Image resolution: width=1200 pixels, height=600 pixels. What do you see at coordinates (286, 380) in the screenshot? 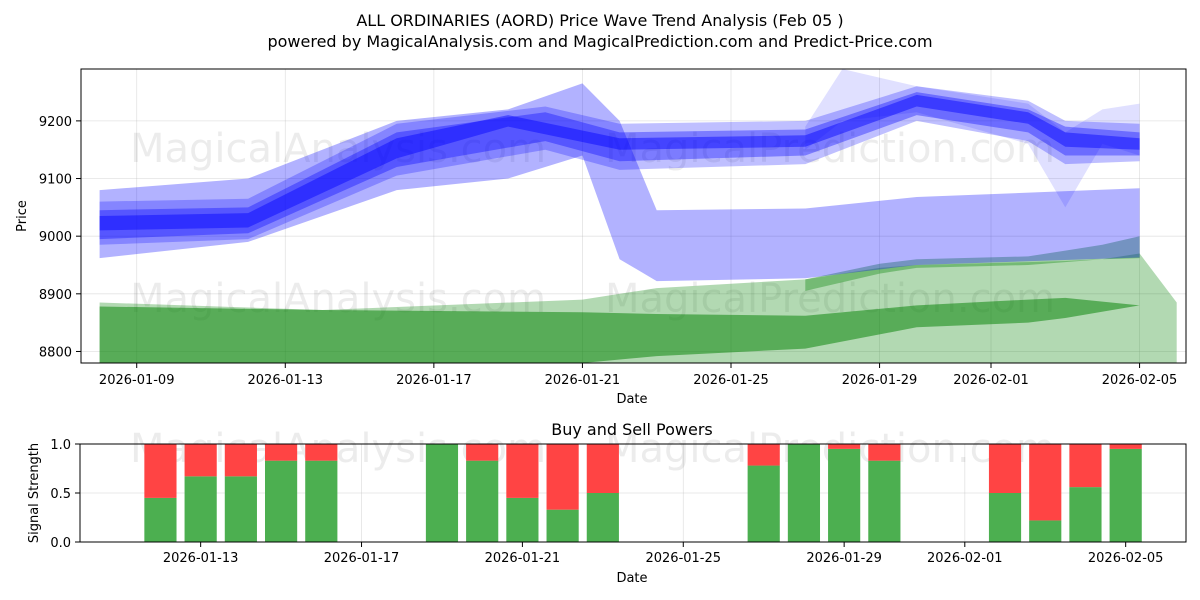
I see `price-xtick-label: 2026-01-13` at bounding box center [286, 380].